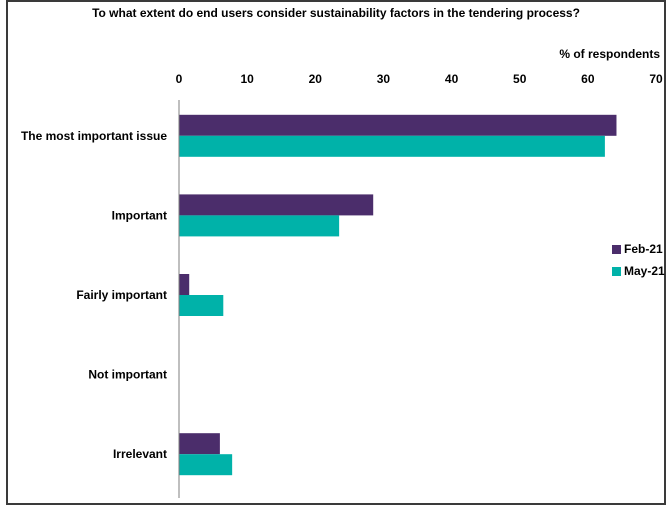  I want to click on legend-item: Feb-21, so click(638, 249).